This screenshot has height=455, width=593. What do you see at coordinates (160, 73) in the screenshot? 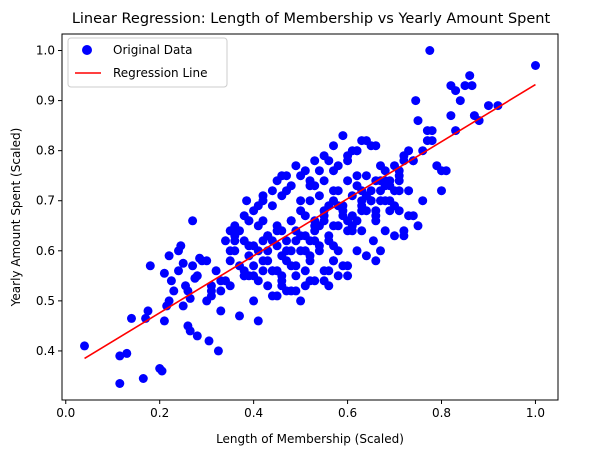
I see `legend-label-regression-line: Regression Line` at bounding box center [160, 73].